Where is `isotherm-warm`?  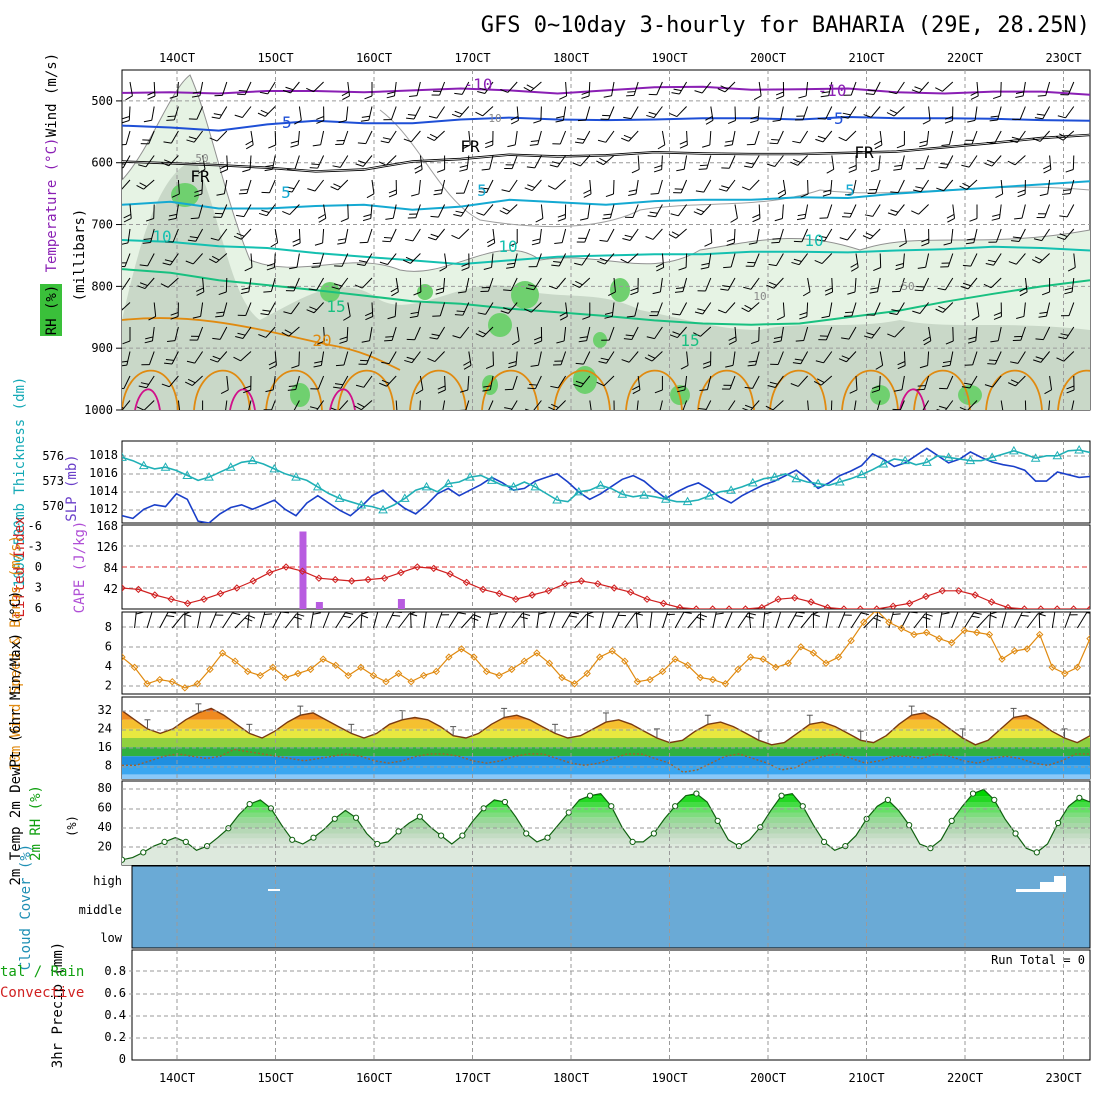
isotherm-warm is located at coordinates (438, 389).